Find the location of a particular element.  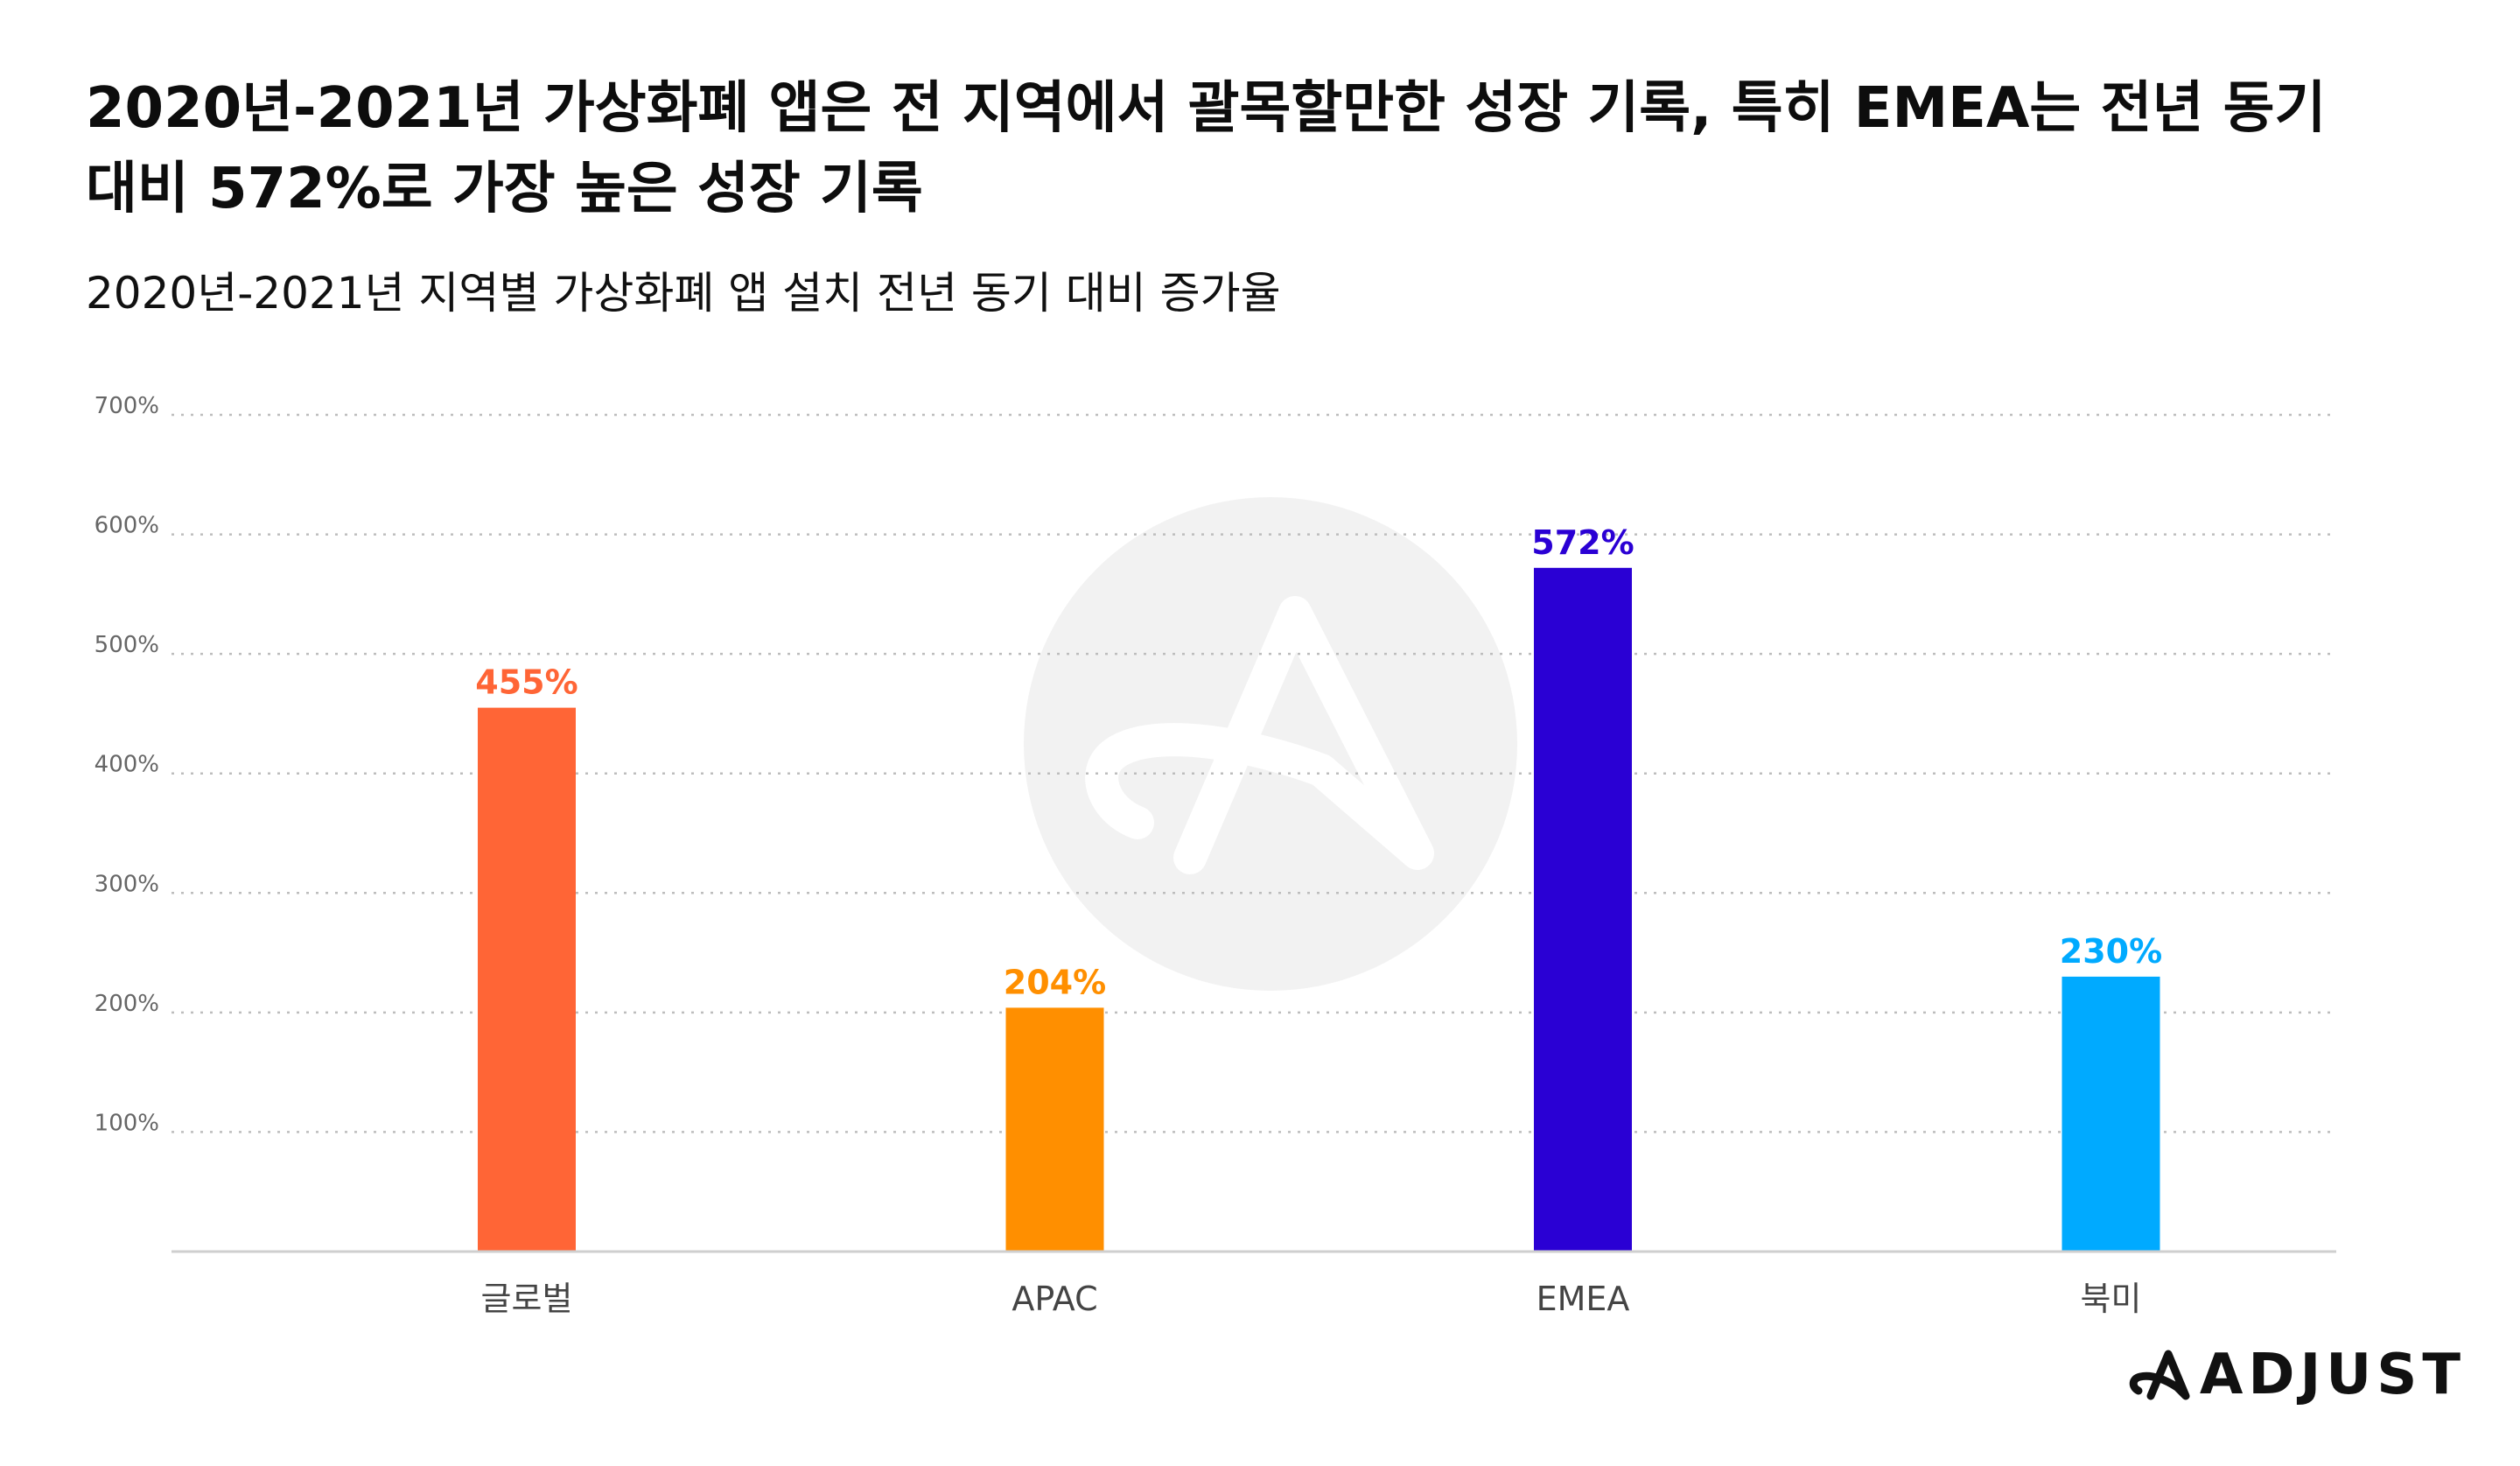

data-label: 230% is located at coordinates (2111, 951).